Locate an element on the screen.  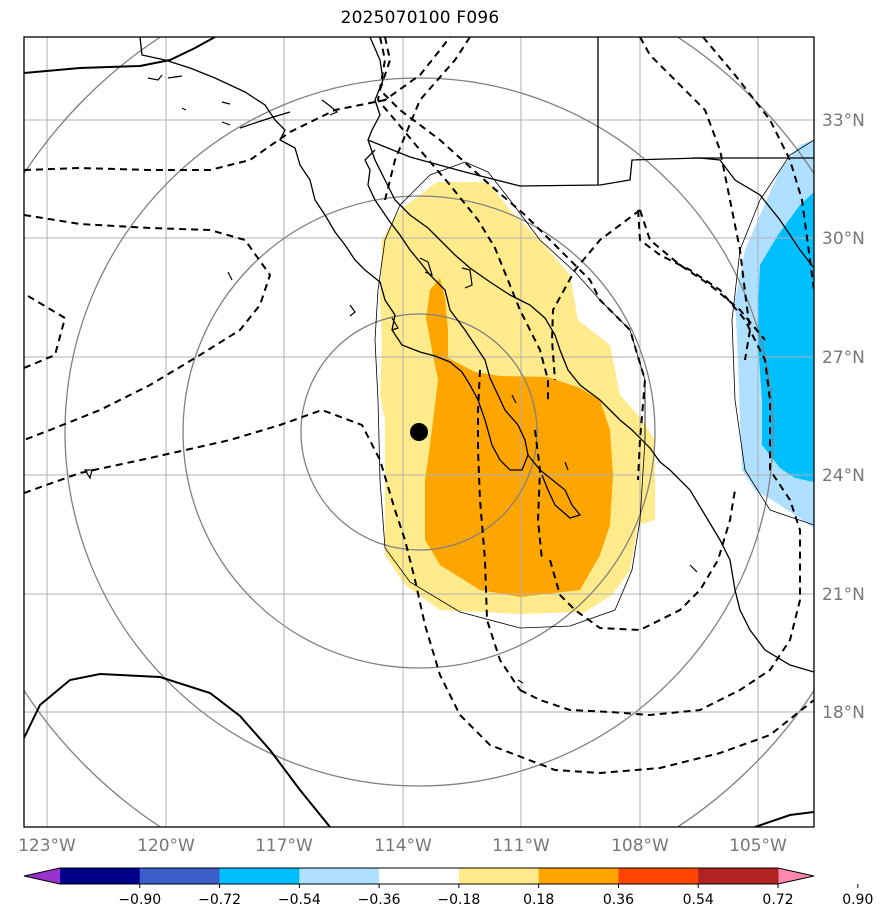
colorbar-tick-label: 0.54 is located at coordinates (698, 900).